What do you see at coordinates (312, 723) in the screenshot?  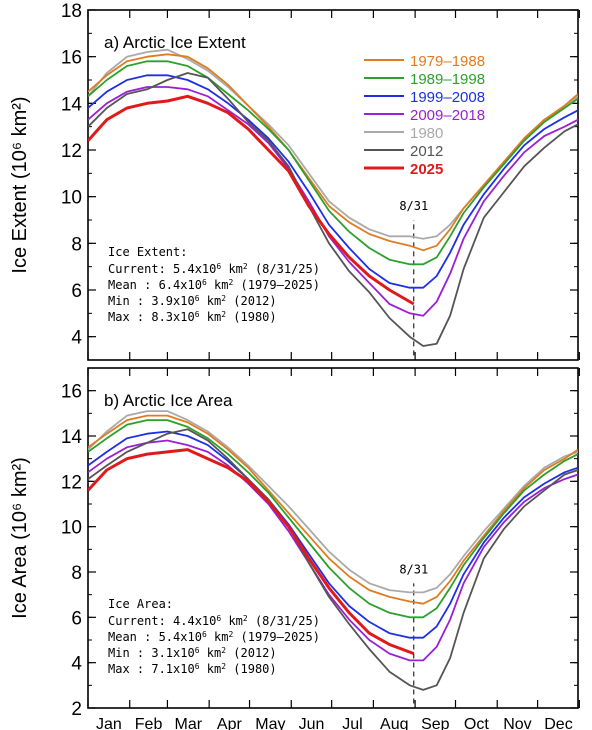 I see `x-tick-label: Jun` at bounding box center [312, 723].